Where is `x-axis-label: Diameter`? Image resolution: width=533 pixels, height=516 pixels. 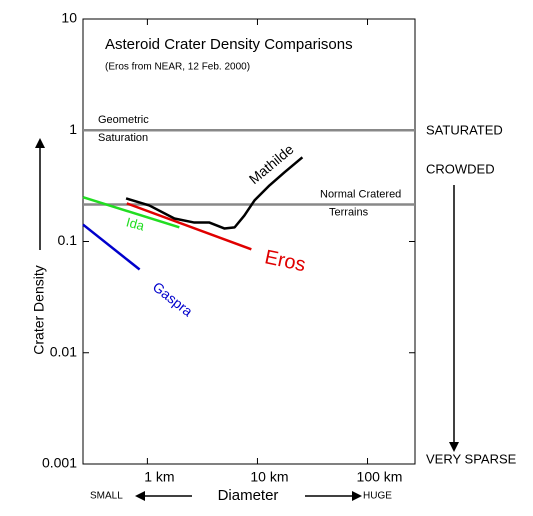 x-axis-label: Diameter is located at coordinates (248, 495).